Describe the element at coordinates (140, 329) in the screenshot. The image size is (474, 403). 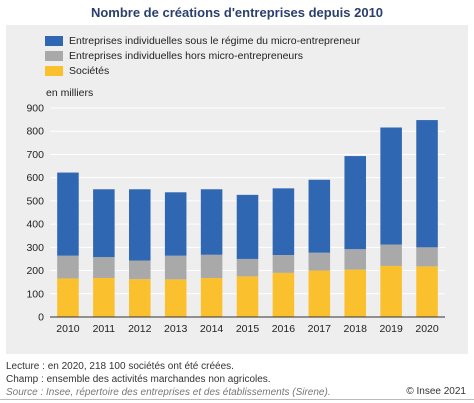
I see `x-tick-label: 2012` at that location.